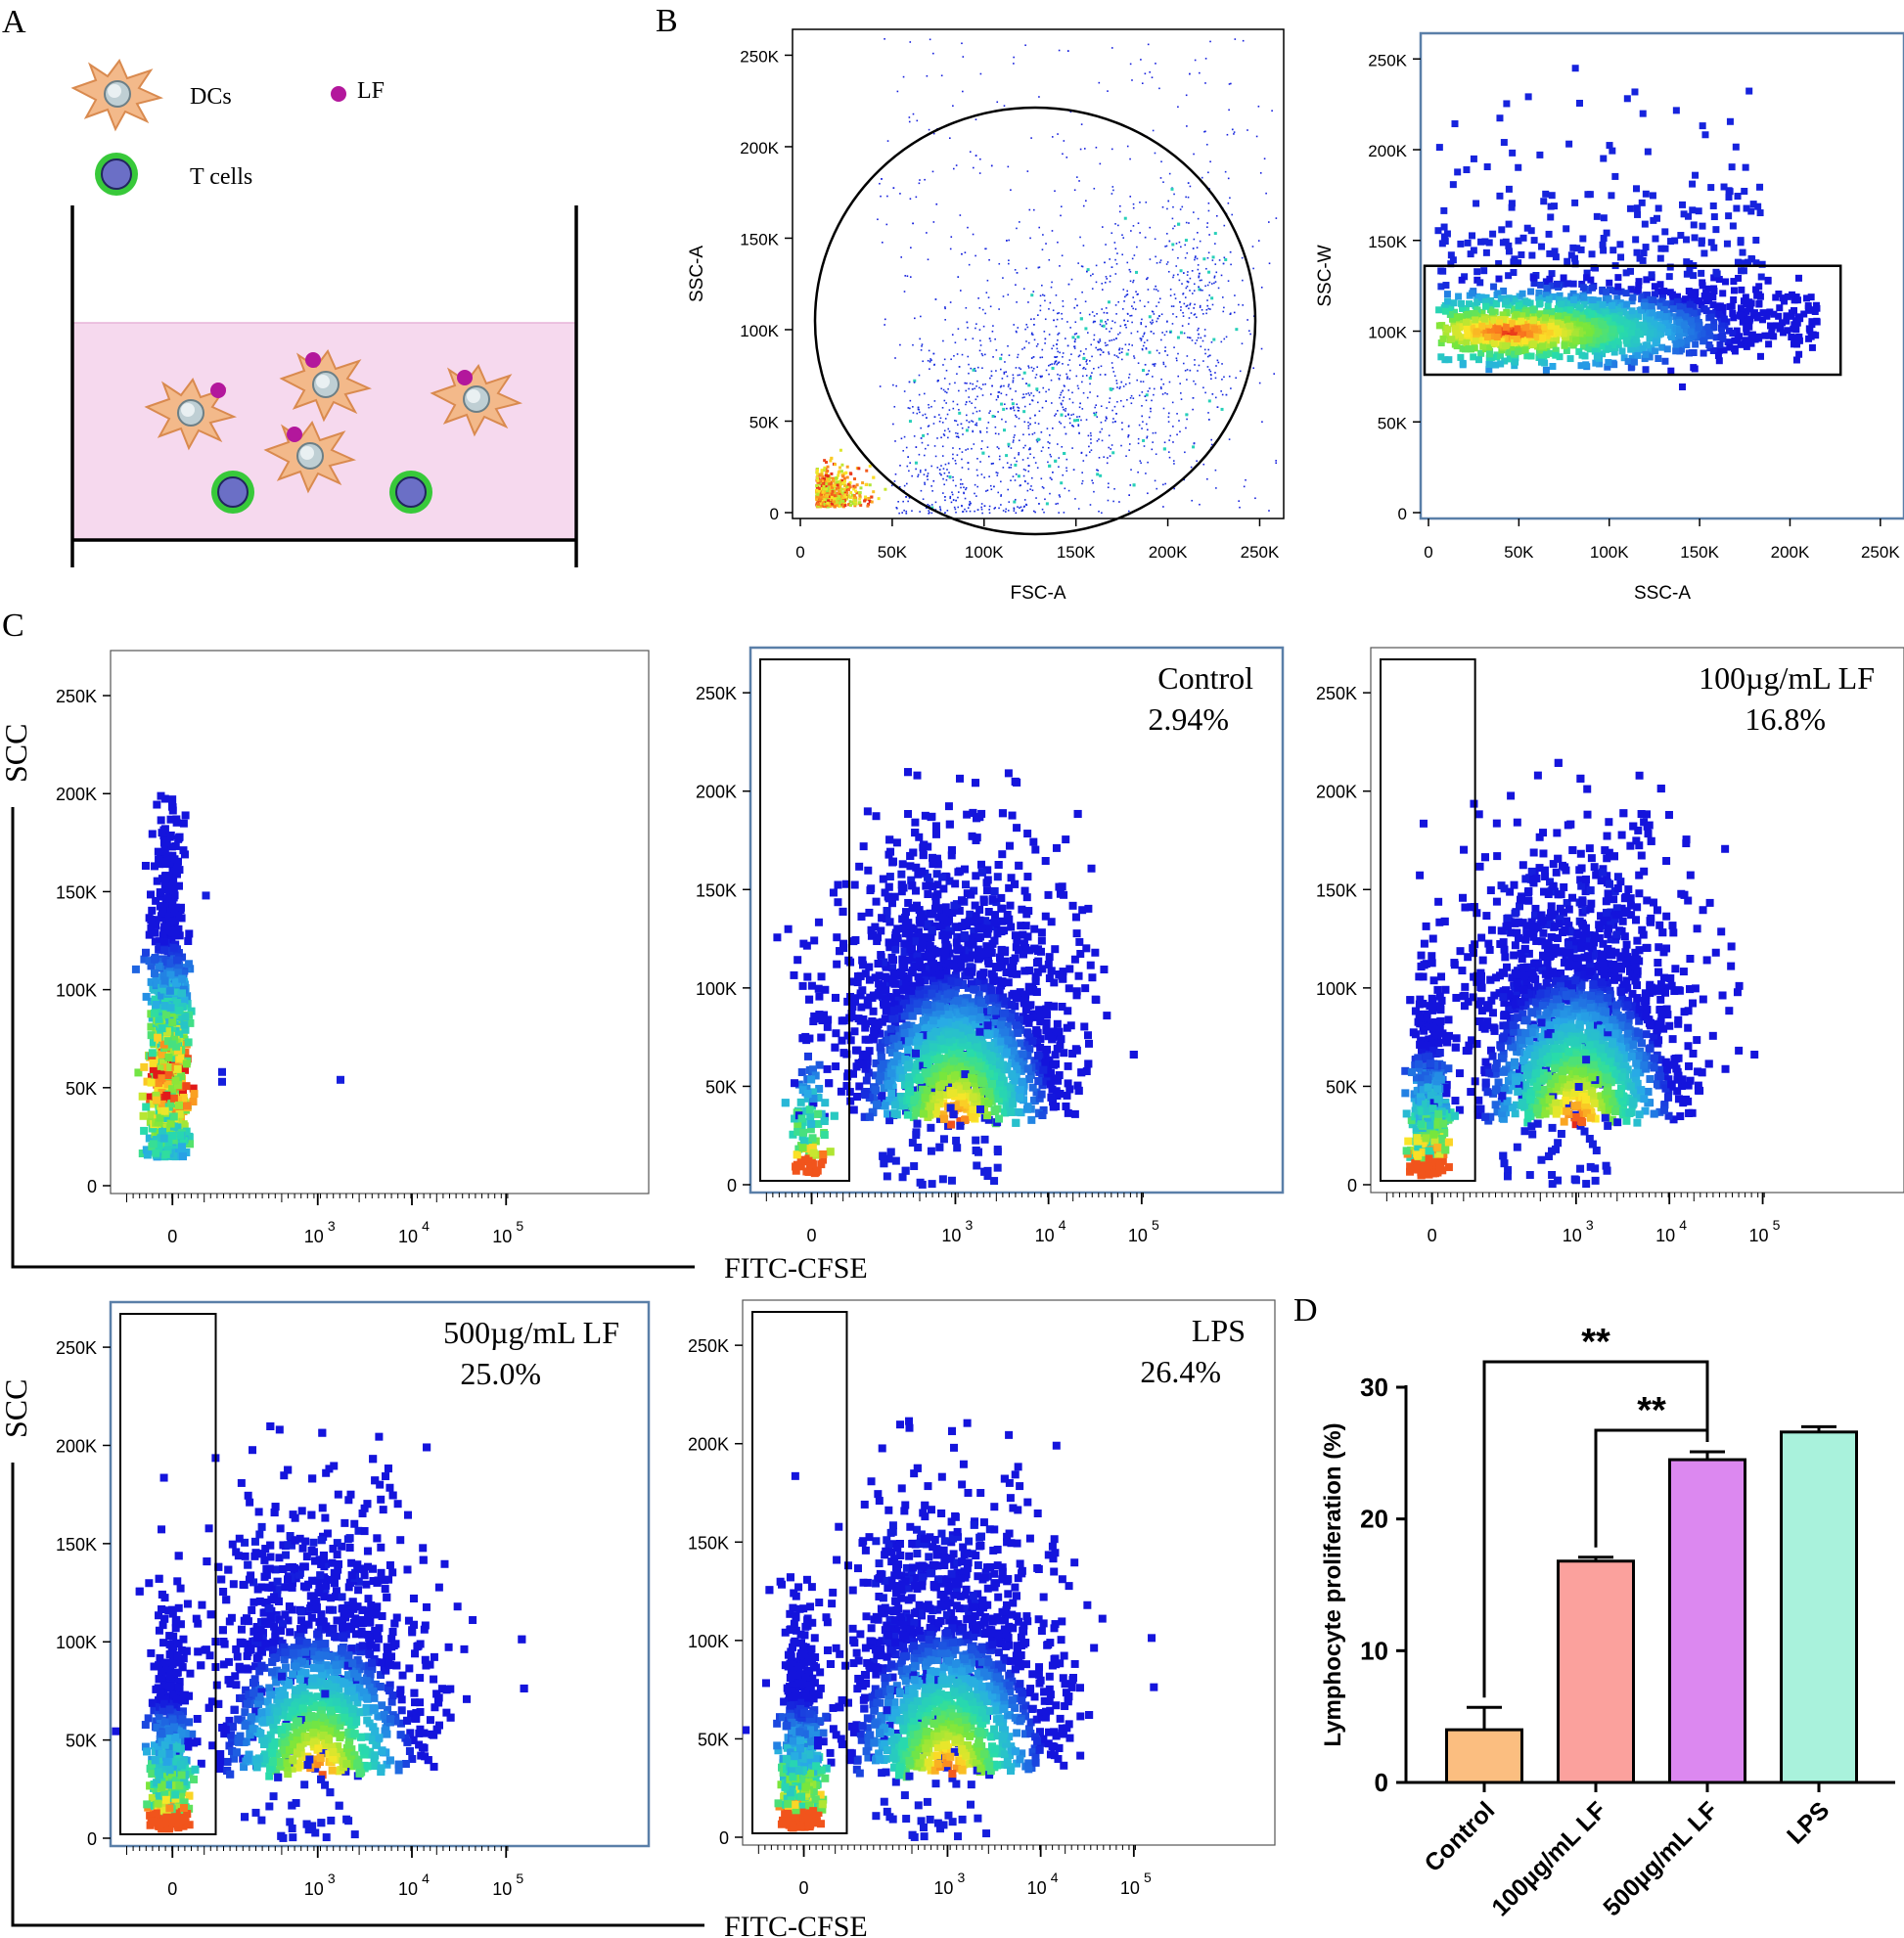 Image resolution: width=1904 pixels, height=1938 pixels. What do you see at coordinates (371, 91) in the screenshot?
I see `legend-lf-label: LF` at bounding box center [371, 91].